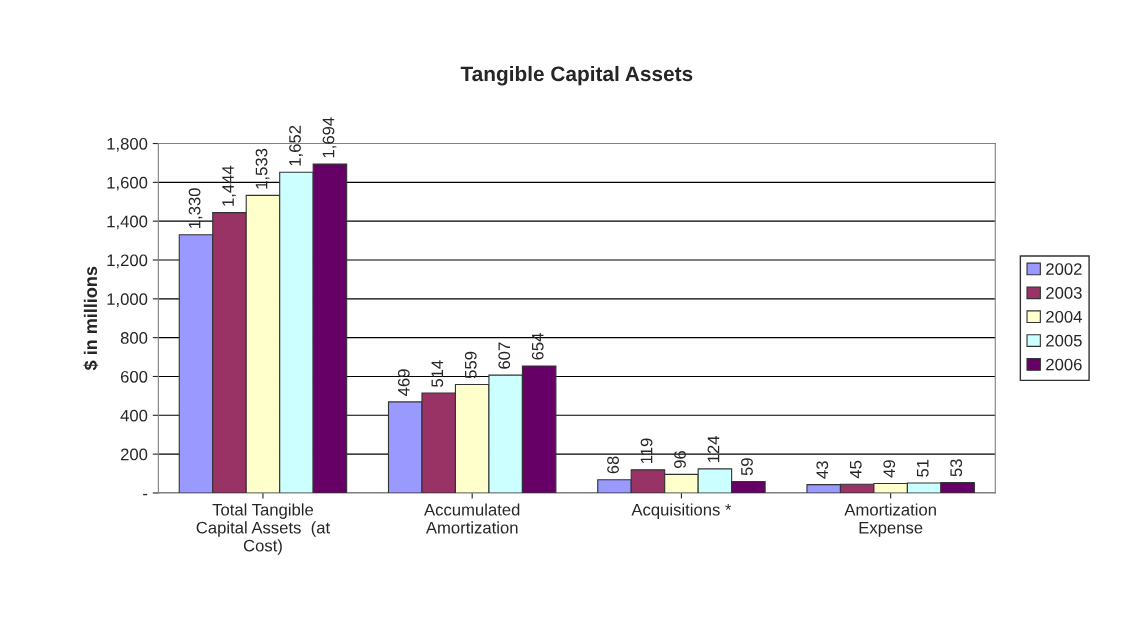  What do you see at coordinates (956, 468) in the screenshot?
I see `data-label: 53` at bounding box center [956, 468].